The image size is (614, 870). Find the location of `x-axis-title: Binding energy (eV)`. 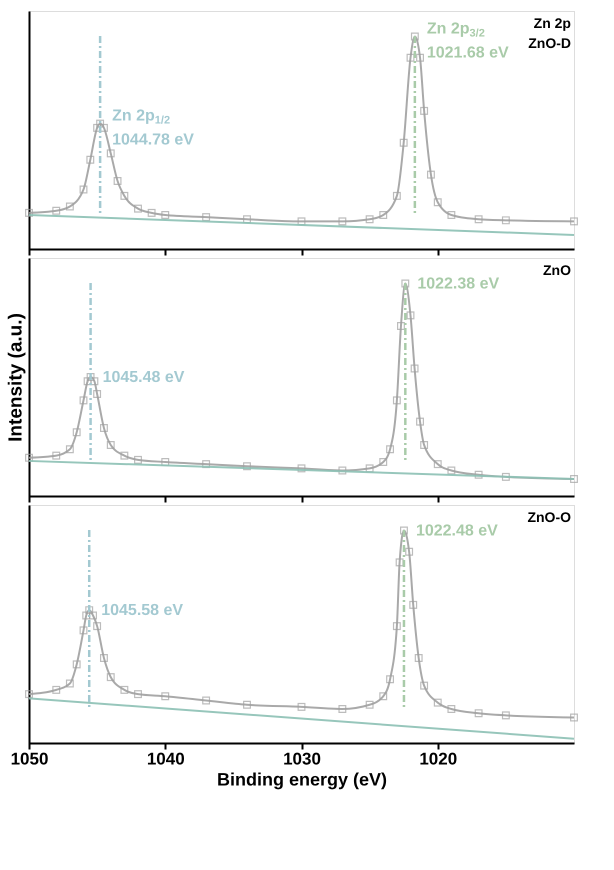

x-axis-title: Binding energy (eV) is located at coordinates (302, 780).